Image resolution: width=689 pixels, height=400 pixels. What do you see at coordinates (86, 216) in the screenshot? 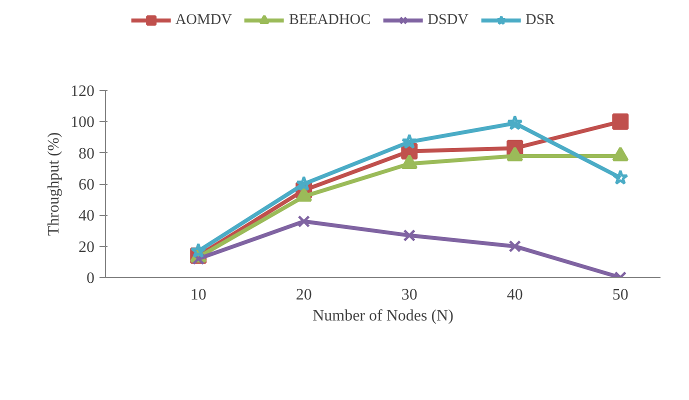
I see `y-tick-label: 40` at bounding box center [86, 216].